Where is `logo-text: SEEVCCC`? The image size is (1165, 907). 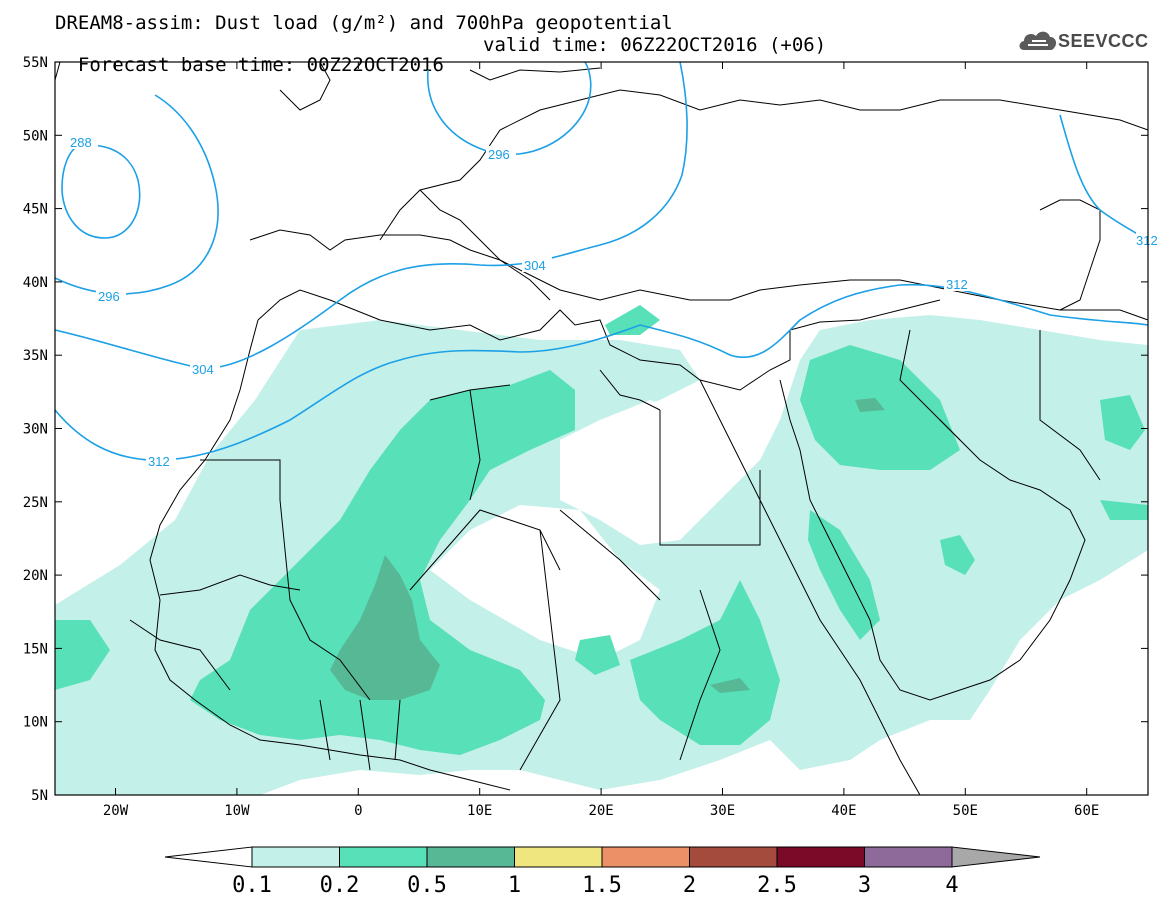
logo-text: SEEVCCC is located at coordinates (1103, 41).